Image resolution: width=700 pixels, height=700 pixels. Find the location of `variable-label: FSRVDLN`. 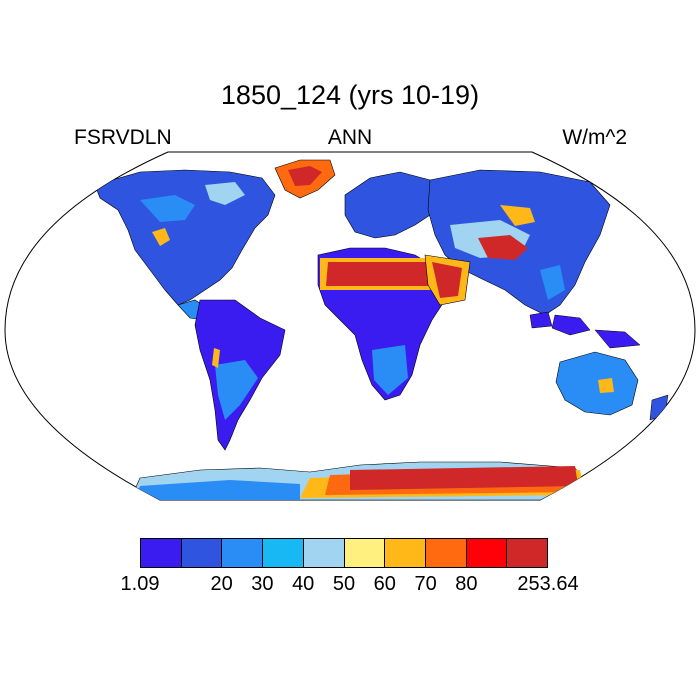

variable-label: FSRVDLN is located at coordinates (123, 137).